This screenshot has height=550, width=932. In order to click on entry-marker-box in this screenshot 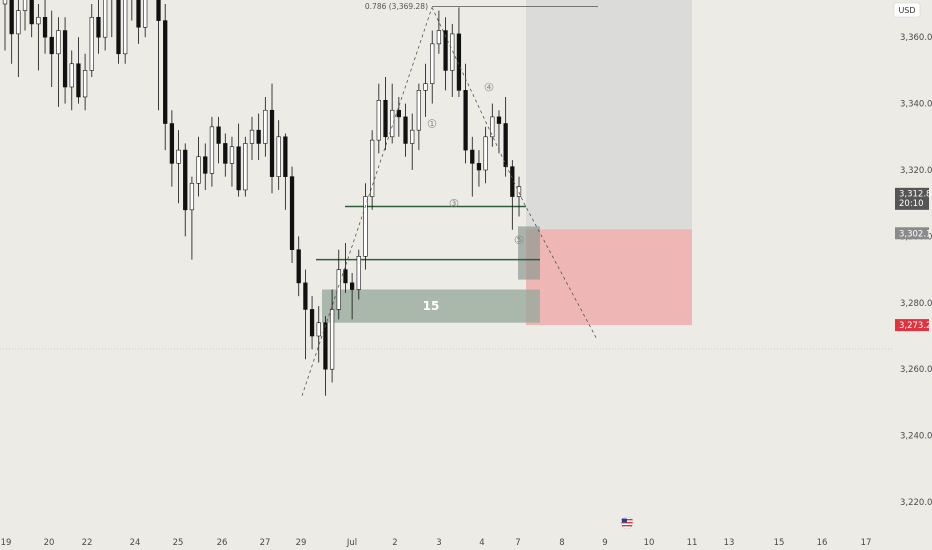, I will do `click(529, 253)`.